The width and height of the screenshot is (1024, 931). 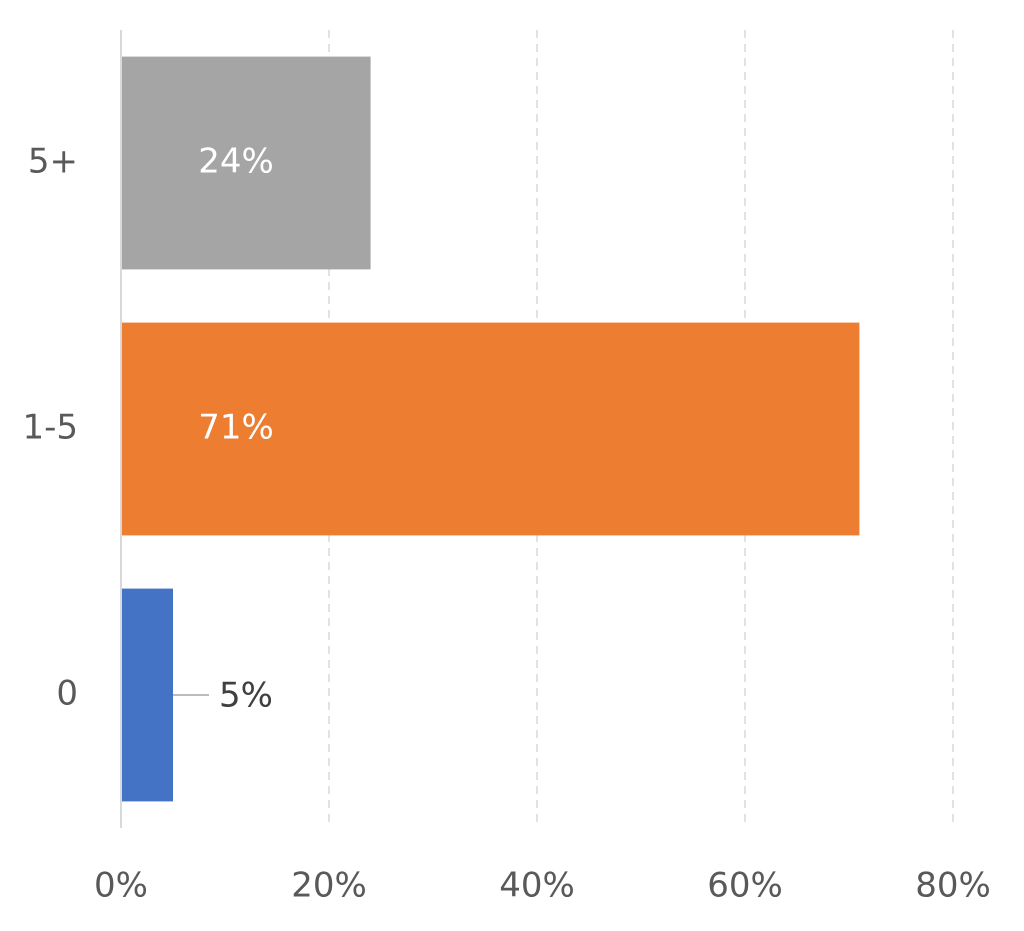 I want to click on x-tick-label: 0%, so click(x=121, y=886).